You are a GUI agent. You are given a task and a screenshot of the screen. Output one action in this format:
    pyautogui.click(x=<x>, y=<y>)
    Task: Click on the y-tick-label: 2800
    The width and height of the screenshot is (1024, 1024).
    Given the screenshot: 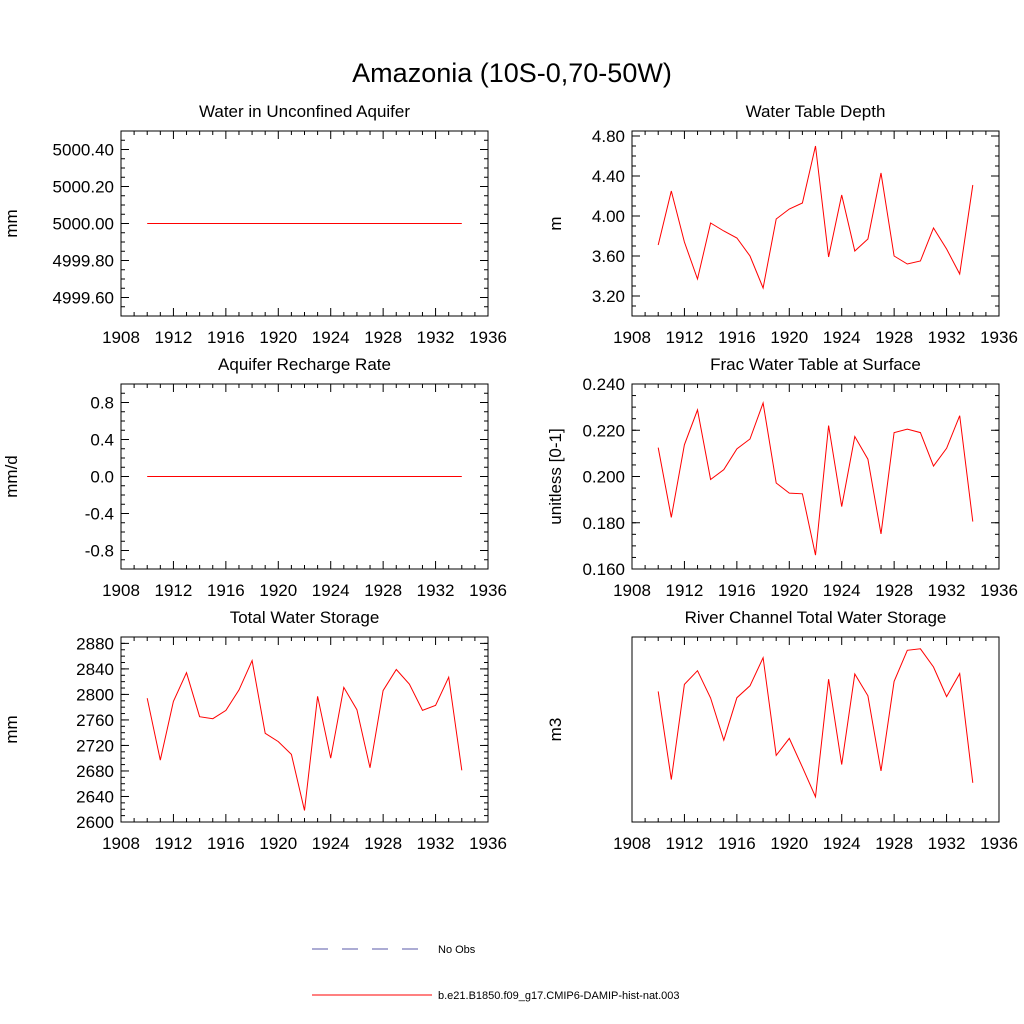 What is the action you would take?
    pyautogui.click(x=95, y=694)
    